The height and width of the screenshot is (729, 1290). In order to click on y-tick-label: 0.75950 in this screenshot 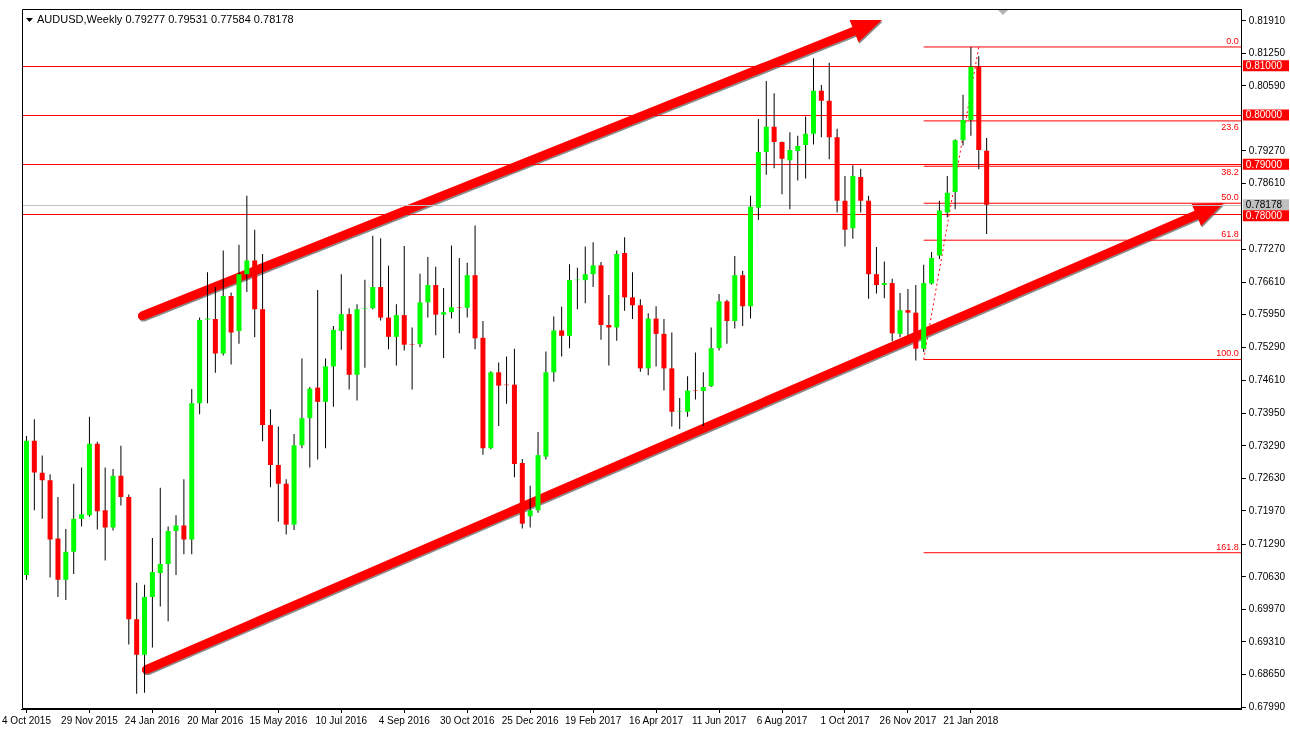, I will do `click(1267, 314)`.